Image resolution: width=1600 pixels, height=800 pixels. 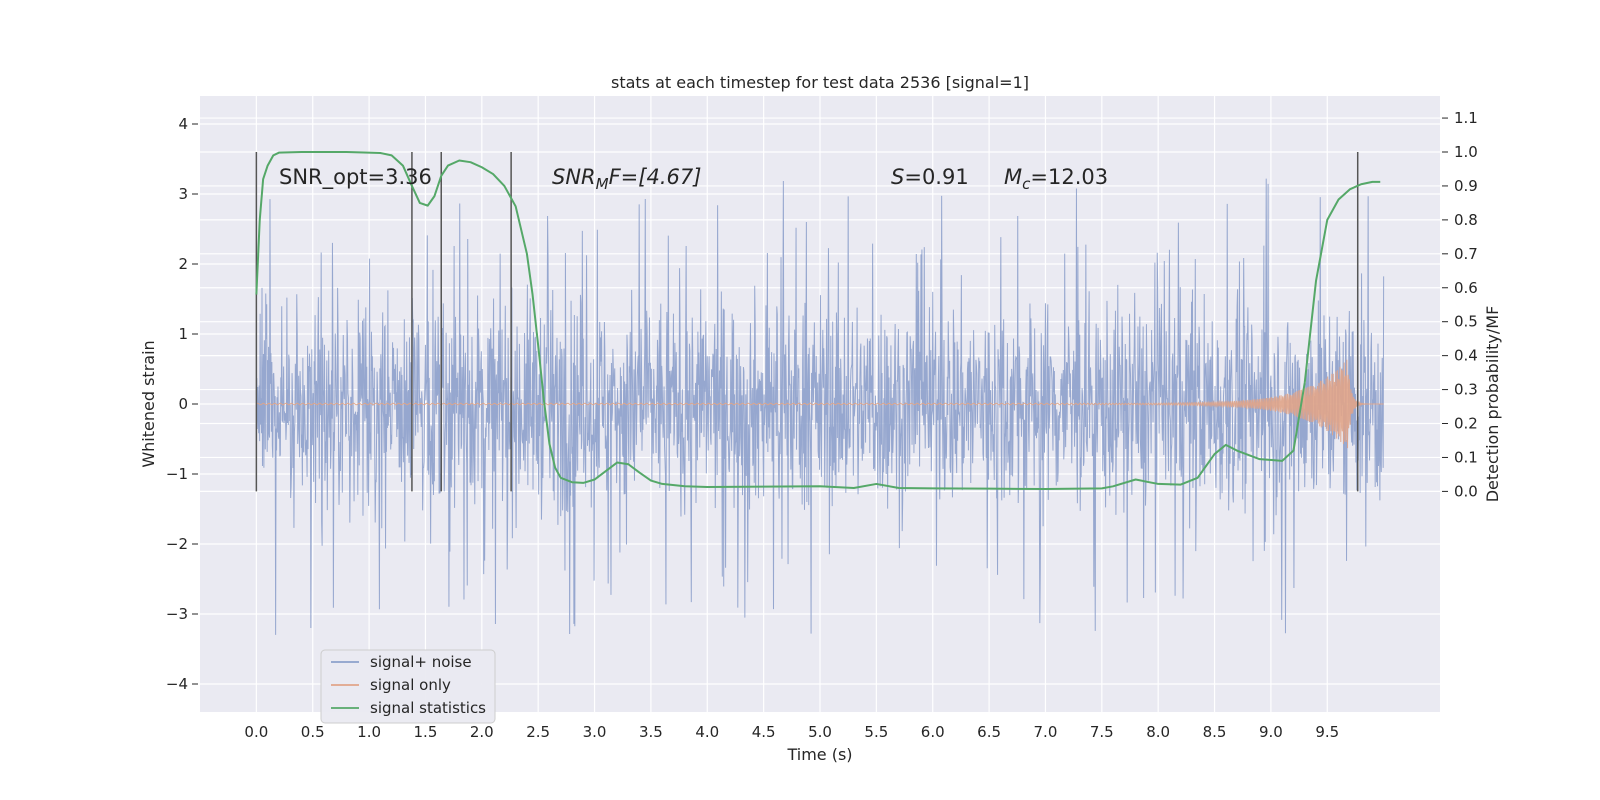 What do you see at coordinates (1460, 304) in the screenshot?
I see `y-right-tick-labels: 1.1 1.0 0.9 0.8 0.7 0.6 0.5 0.4 0.3 0.2 0.1 0.0` at bounding box center [1460, 304].